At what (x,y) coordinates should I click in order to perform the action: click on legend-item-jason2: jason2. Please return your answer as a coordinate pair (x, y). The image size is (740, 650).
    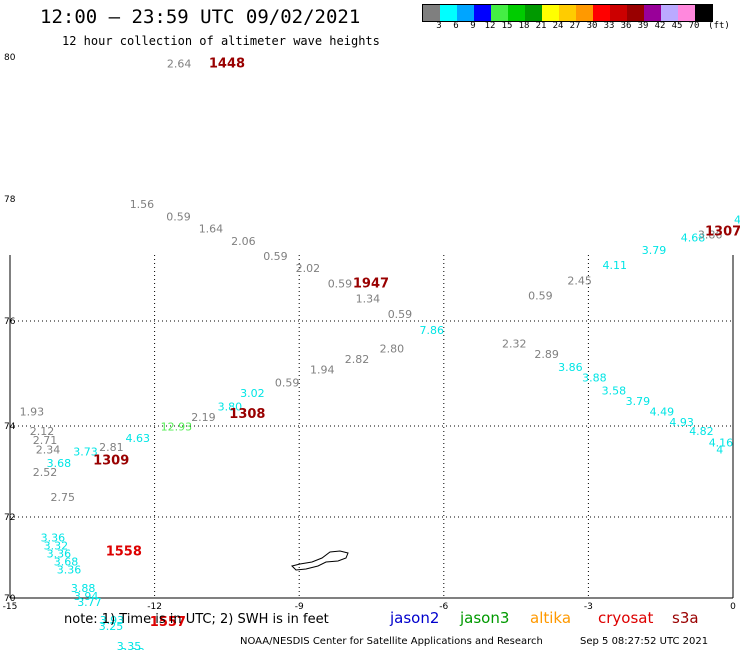
    Looking at the image, I should click on (415, 618).